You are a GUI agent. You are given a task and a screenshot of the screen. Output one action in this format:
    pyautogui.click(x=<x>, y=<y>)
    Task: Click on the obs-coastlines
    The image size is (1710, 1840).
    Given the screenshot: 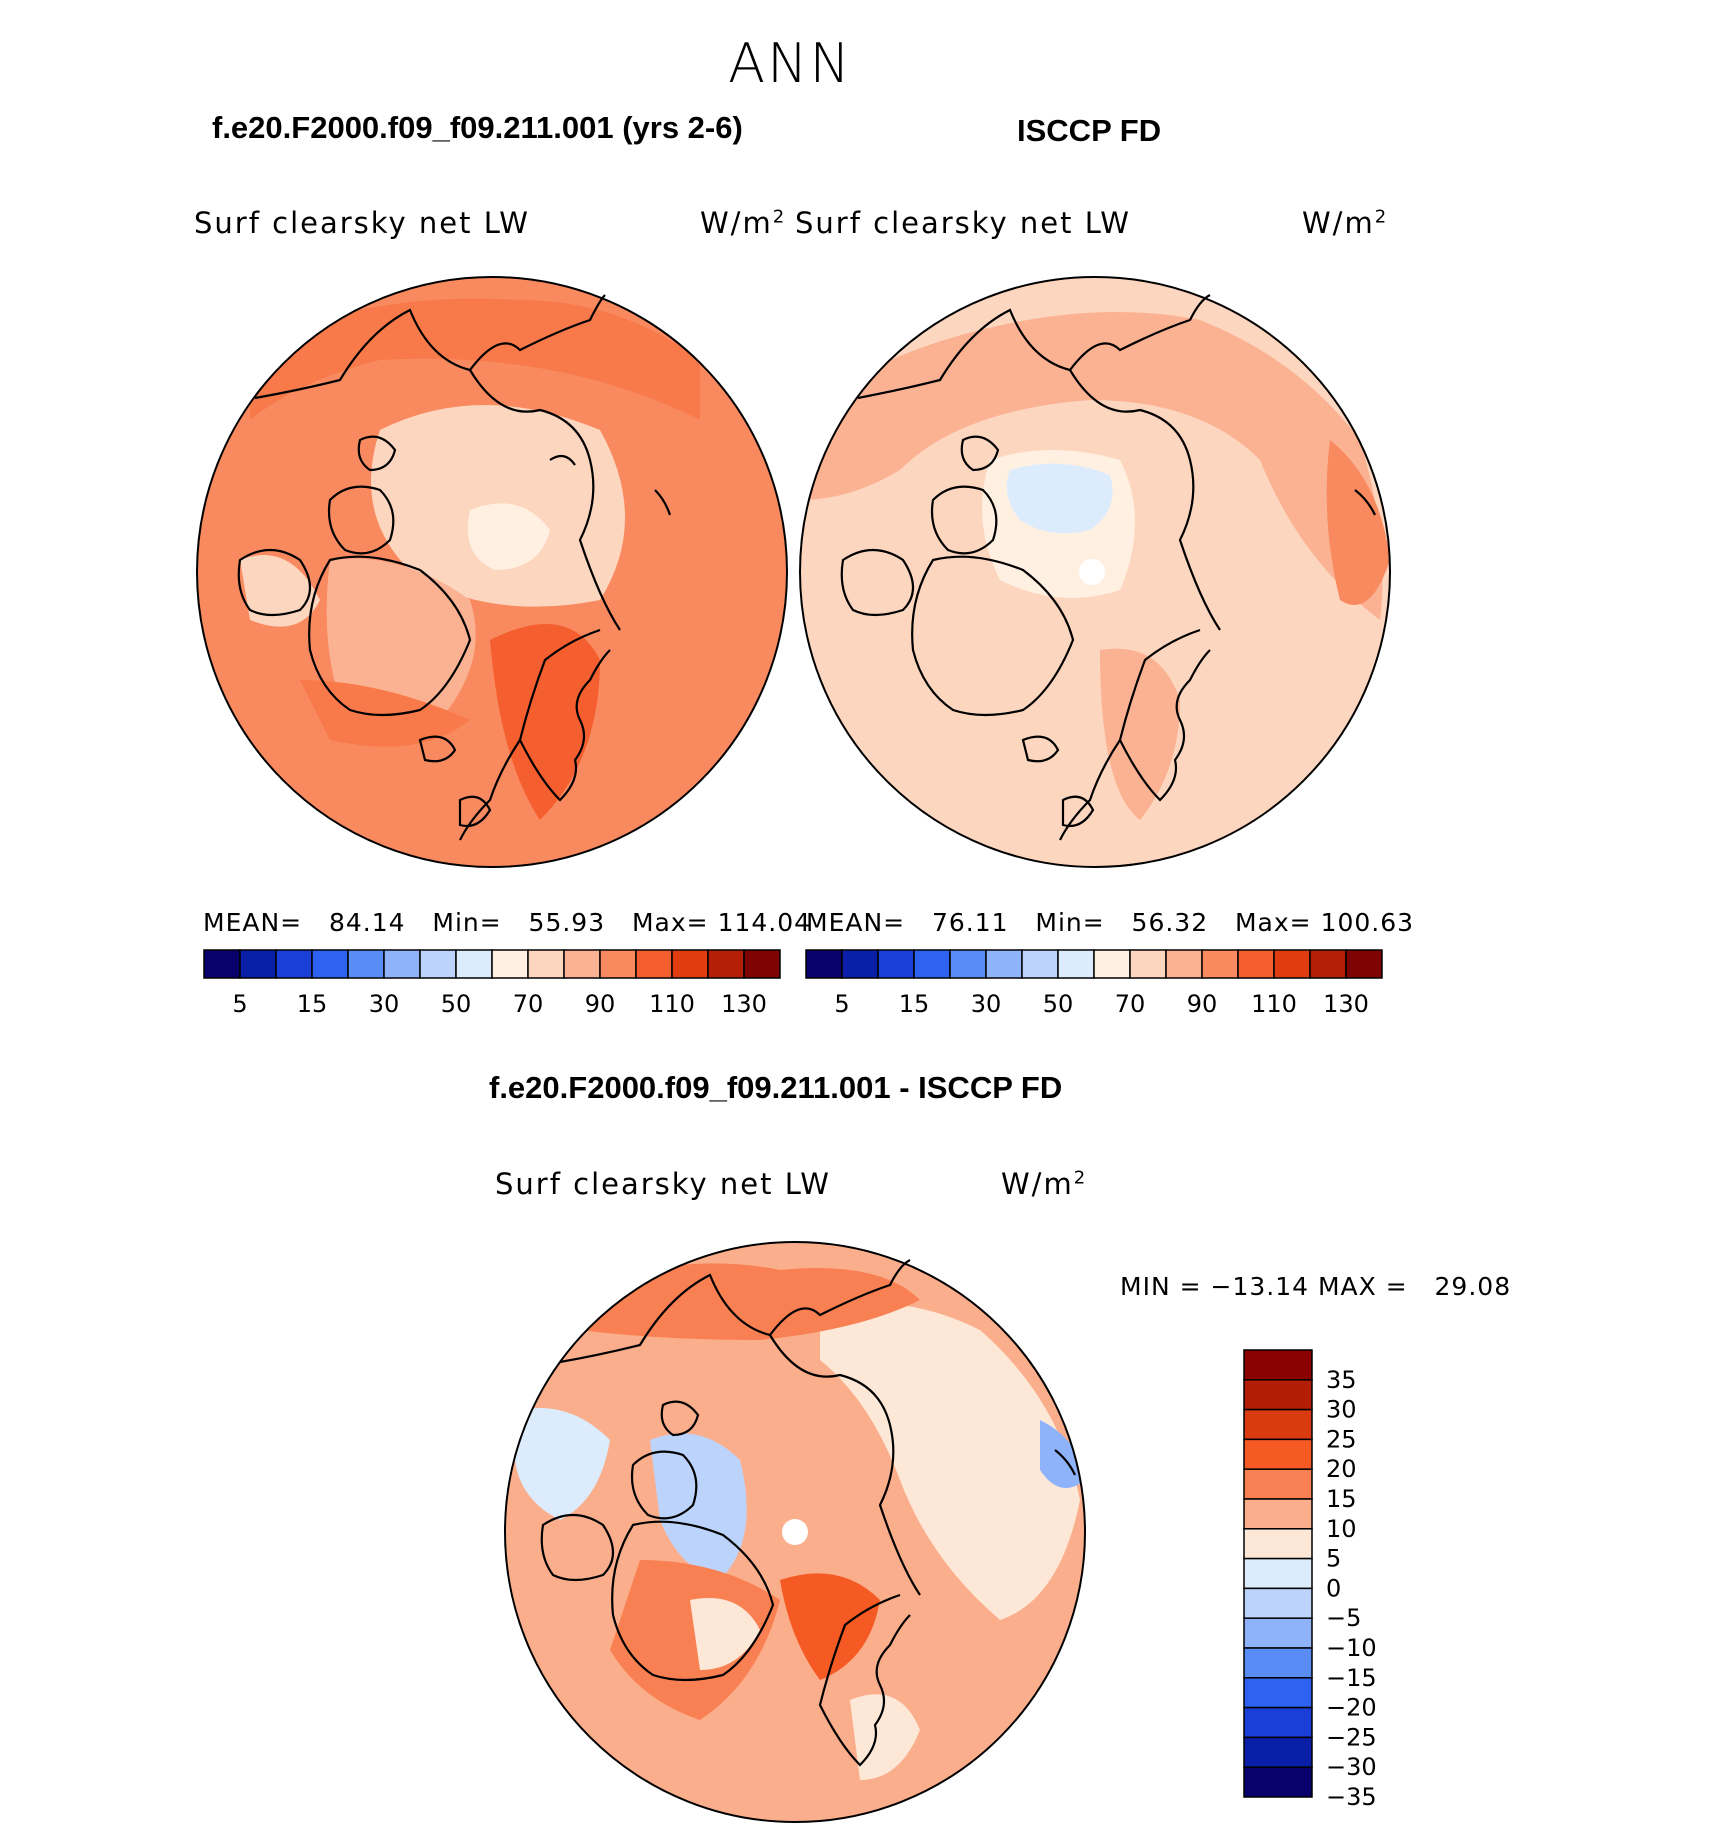 What is the action you would take?
    pyautogui.click(x=1108, y=567)
    